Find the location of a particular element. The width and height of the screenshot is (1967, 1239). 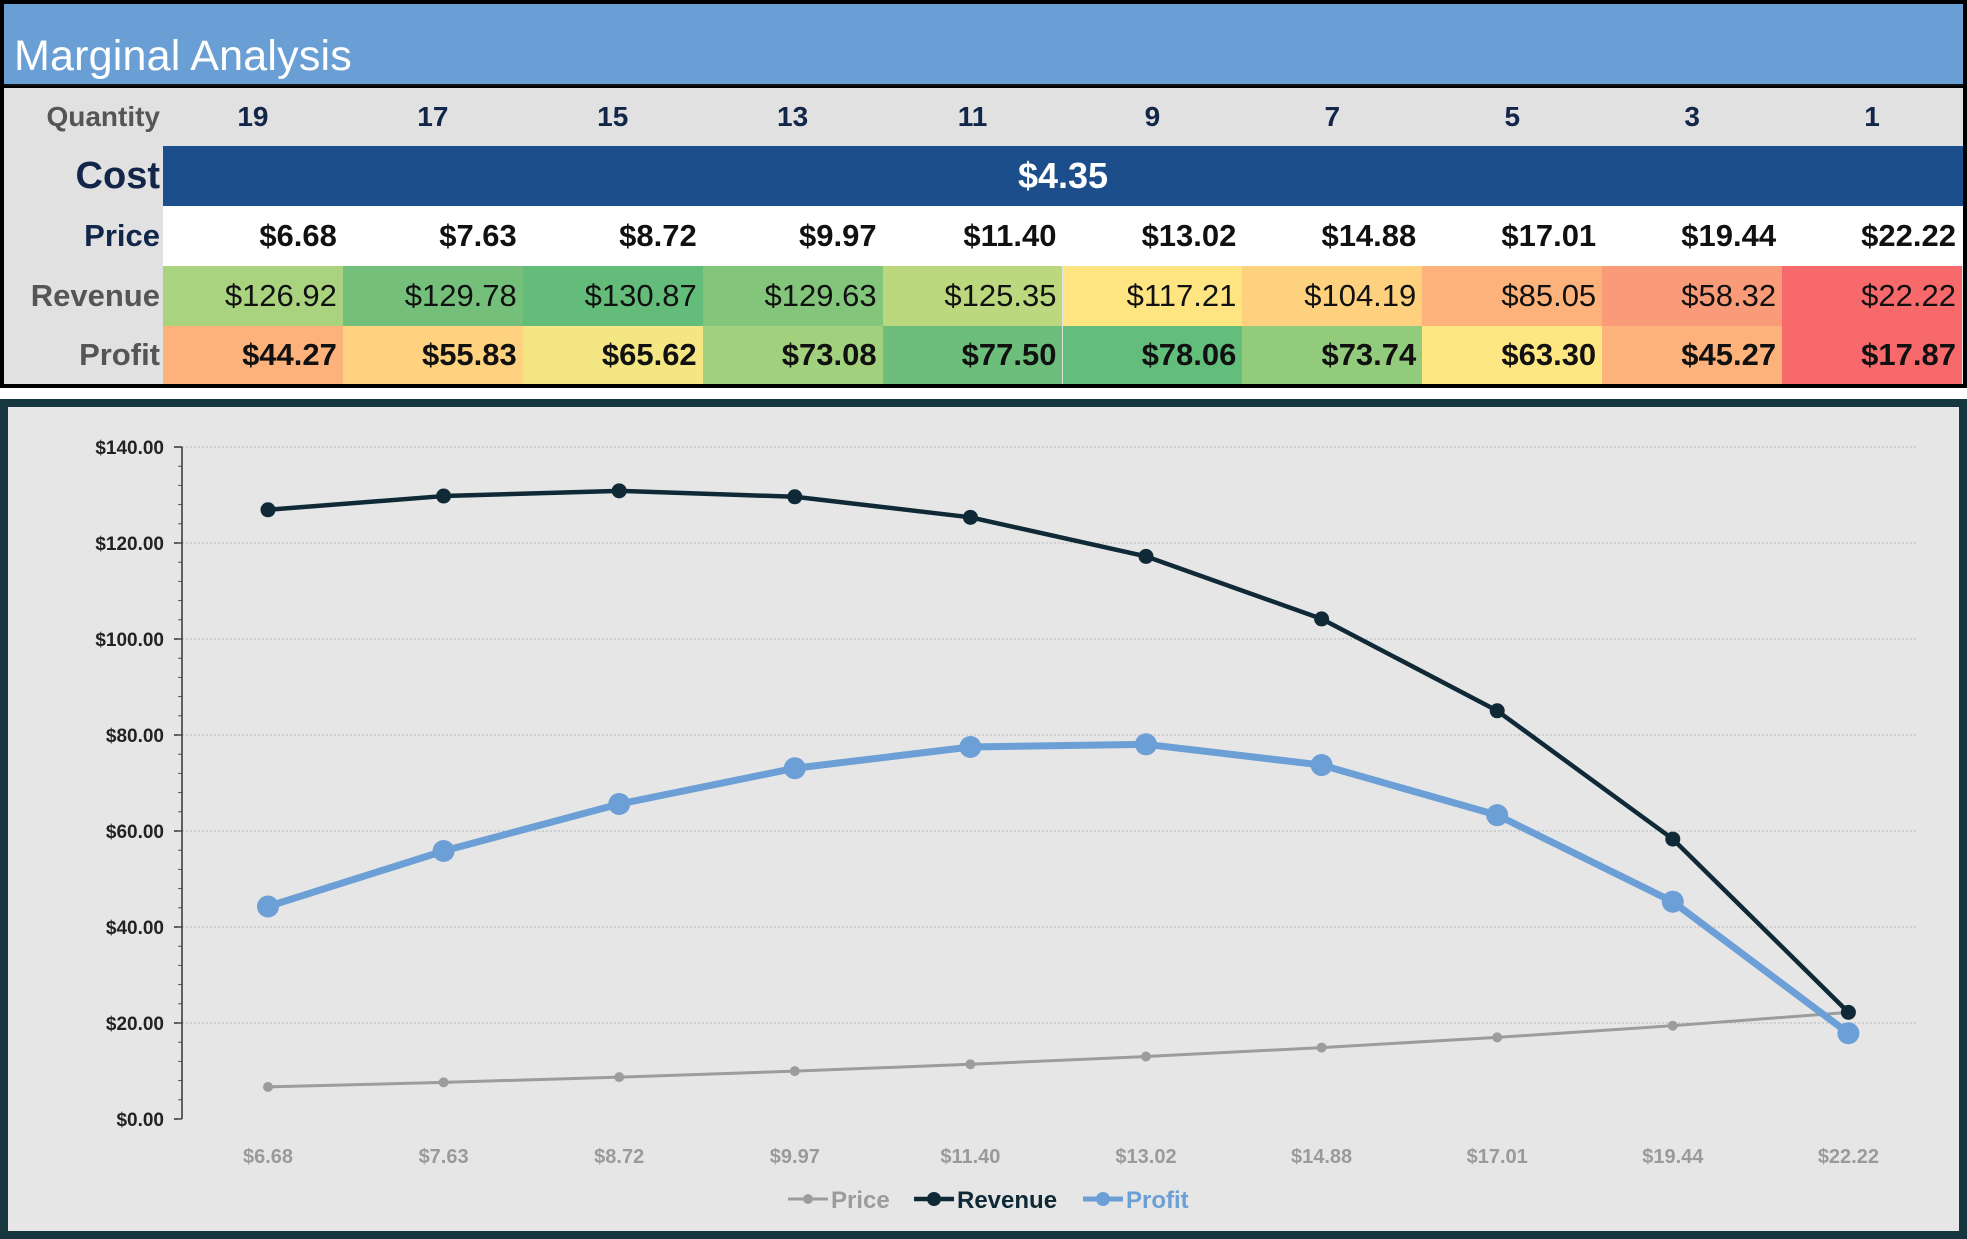

price-cell: $22.22 is located at coordinates (1908, 235).